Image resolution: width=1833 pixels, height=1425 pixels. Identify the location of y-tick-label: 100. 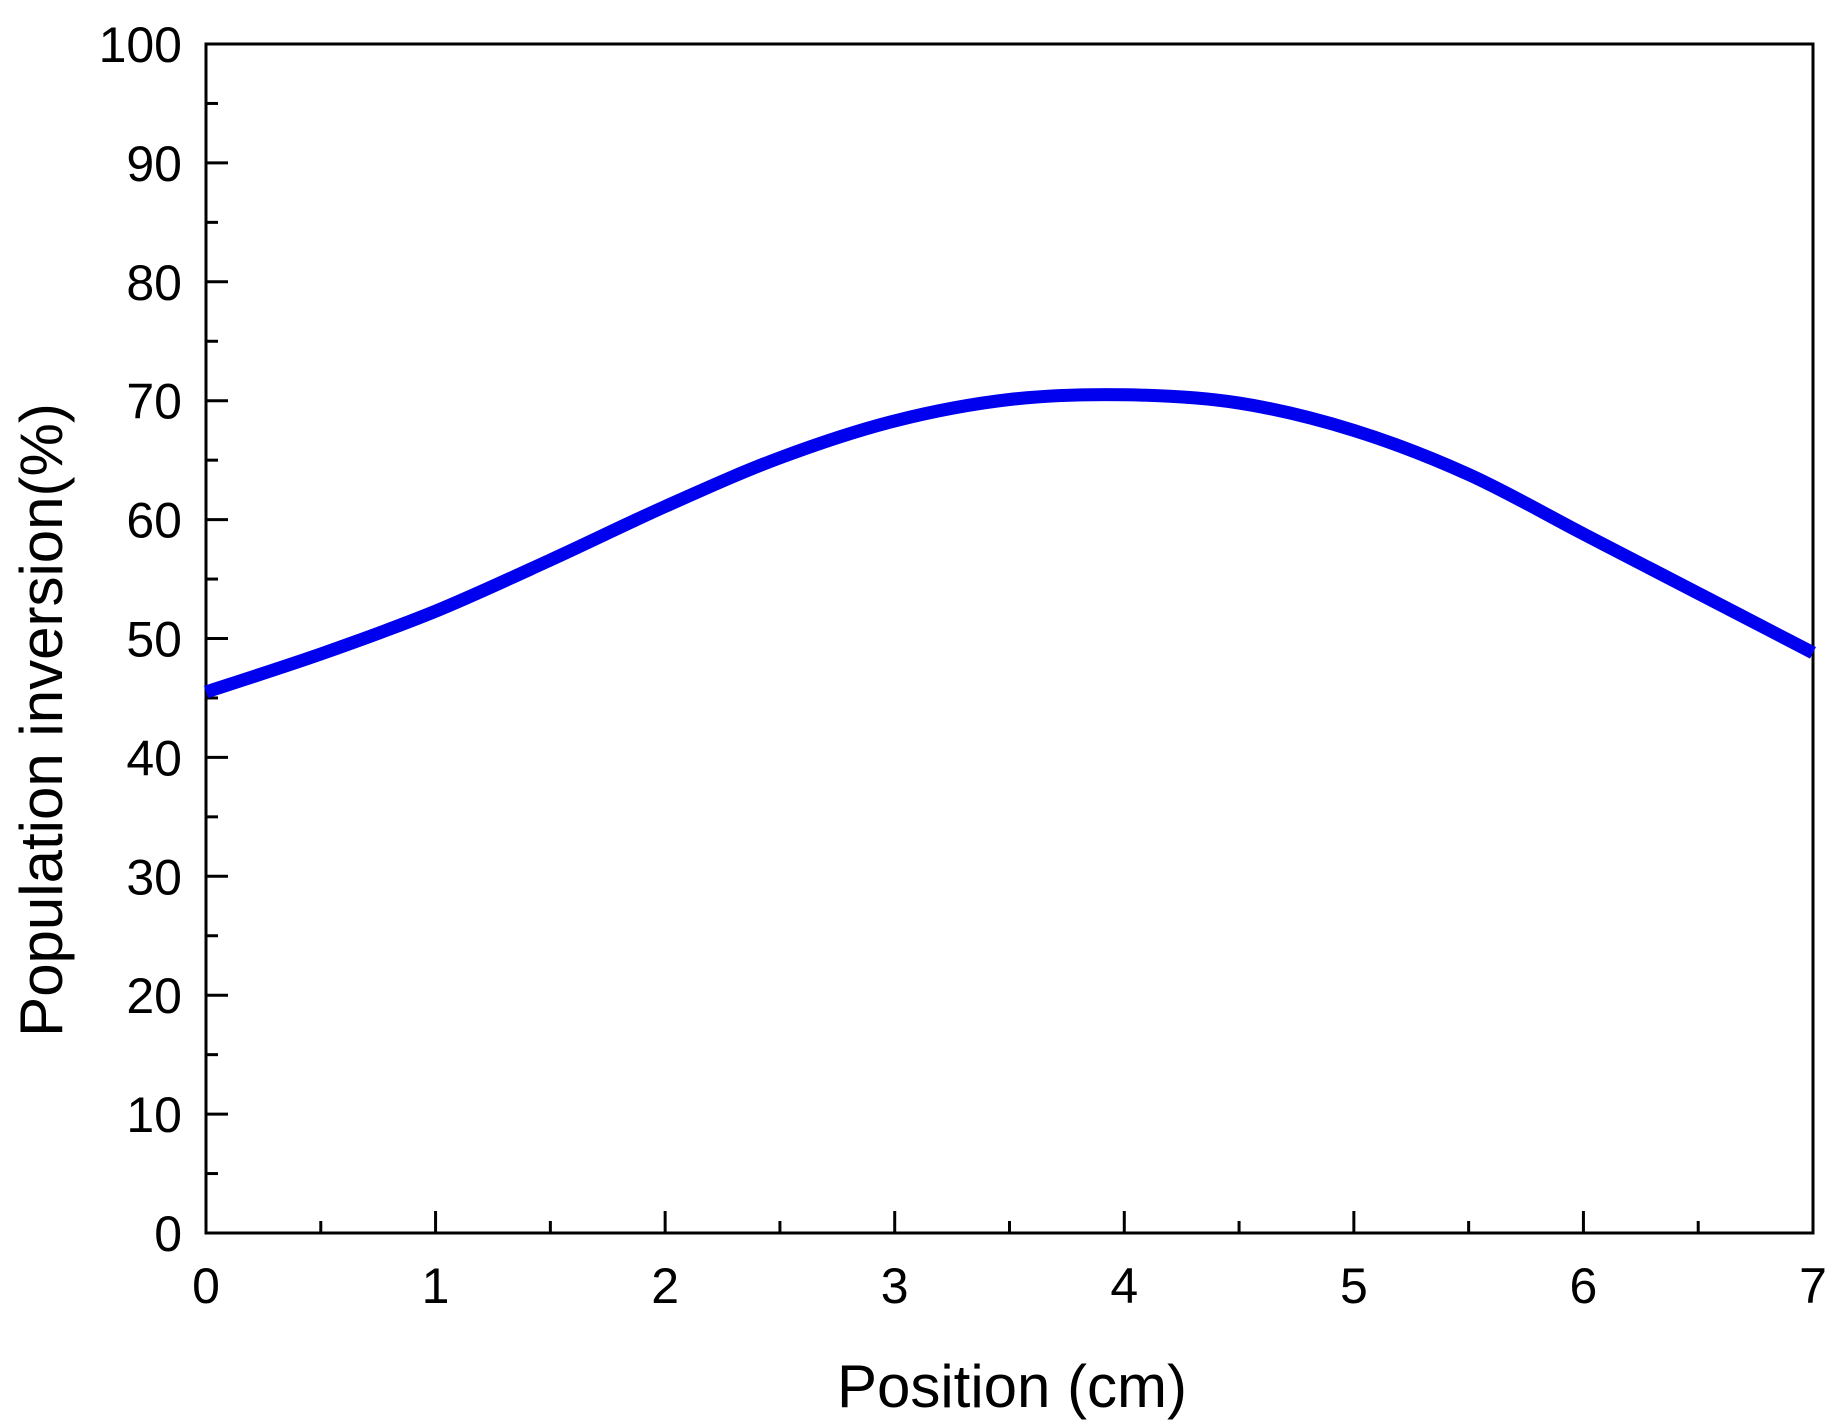
(140, 45).